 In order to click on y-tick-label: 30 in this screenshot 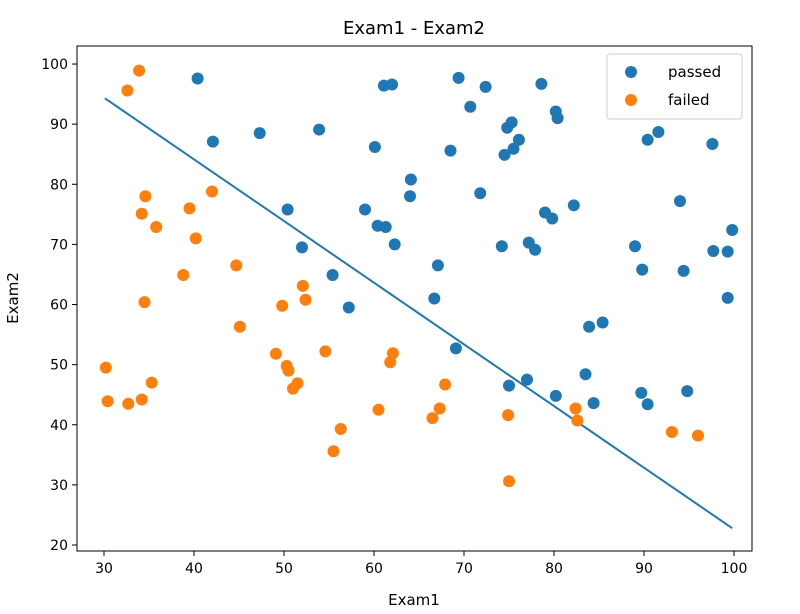, I will do `click(59, 486)`.